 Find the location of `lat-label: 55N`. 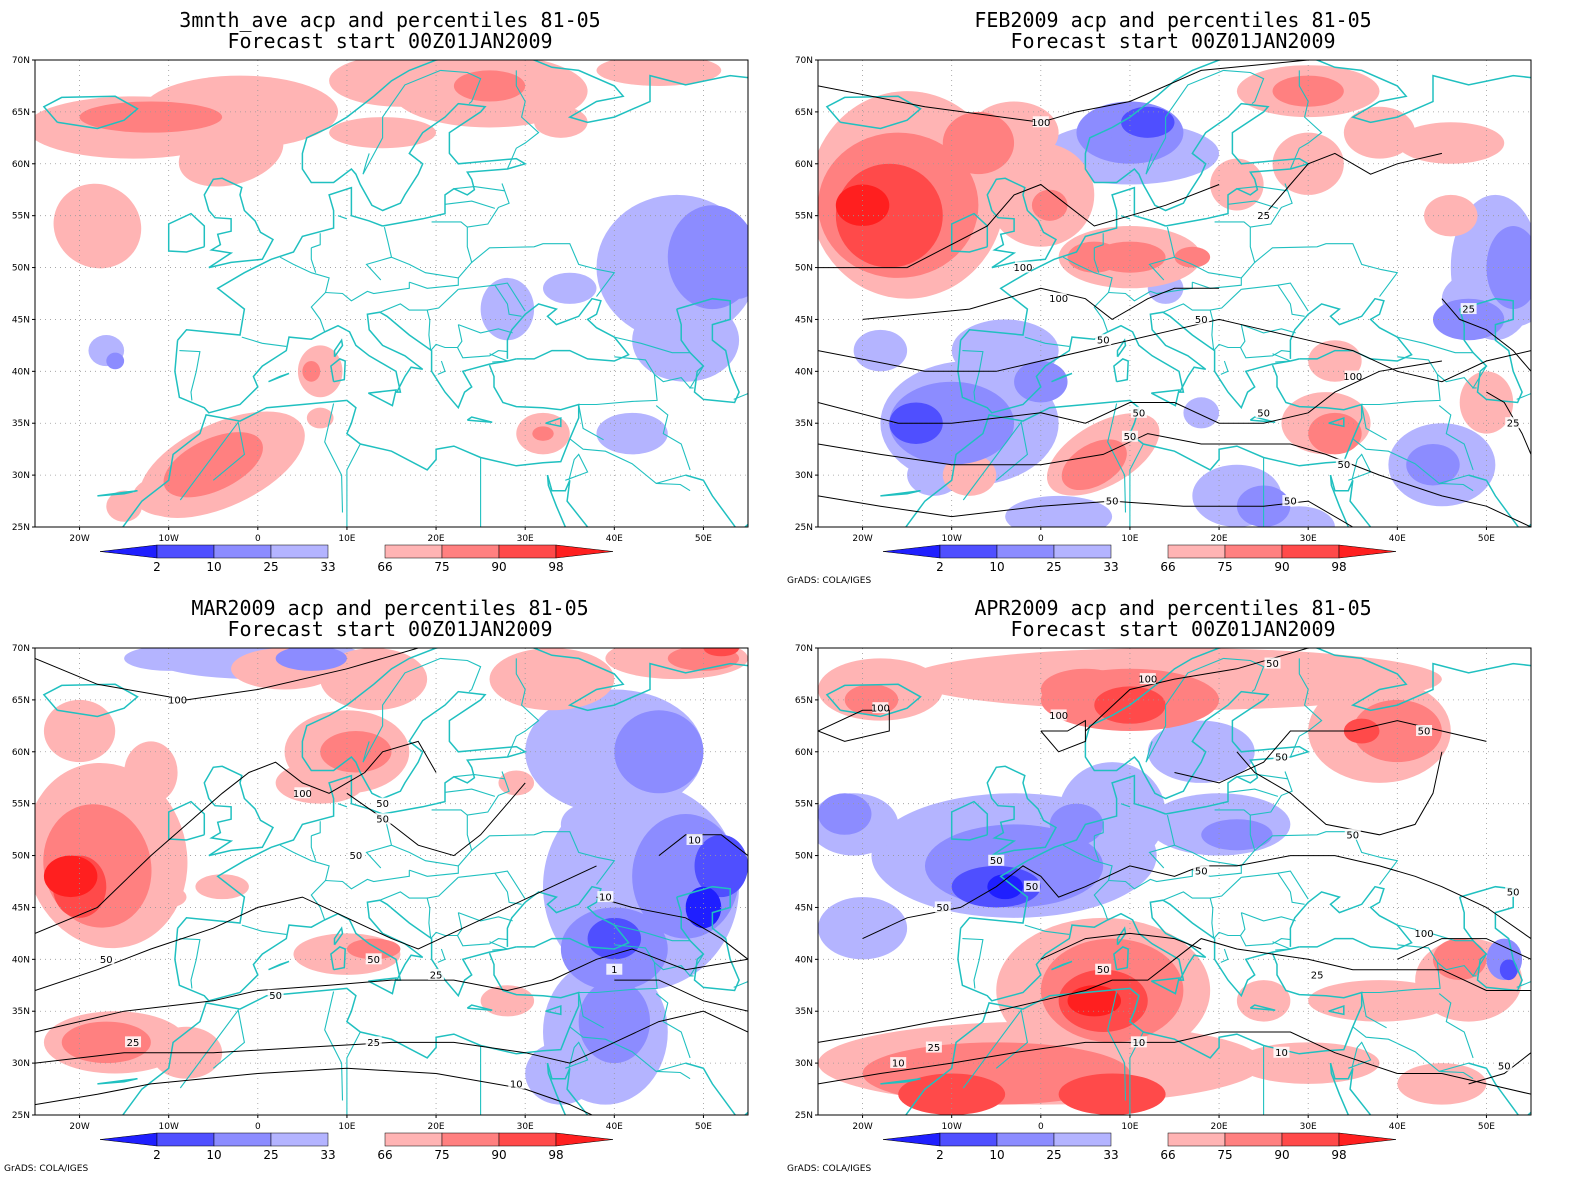

lat-label: 55N is located at coordinates (21, 217).